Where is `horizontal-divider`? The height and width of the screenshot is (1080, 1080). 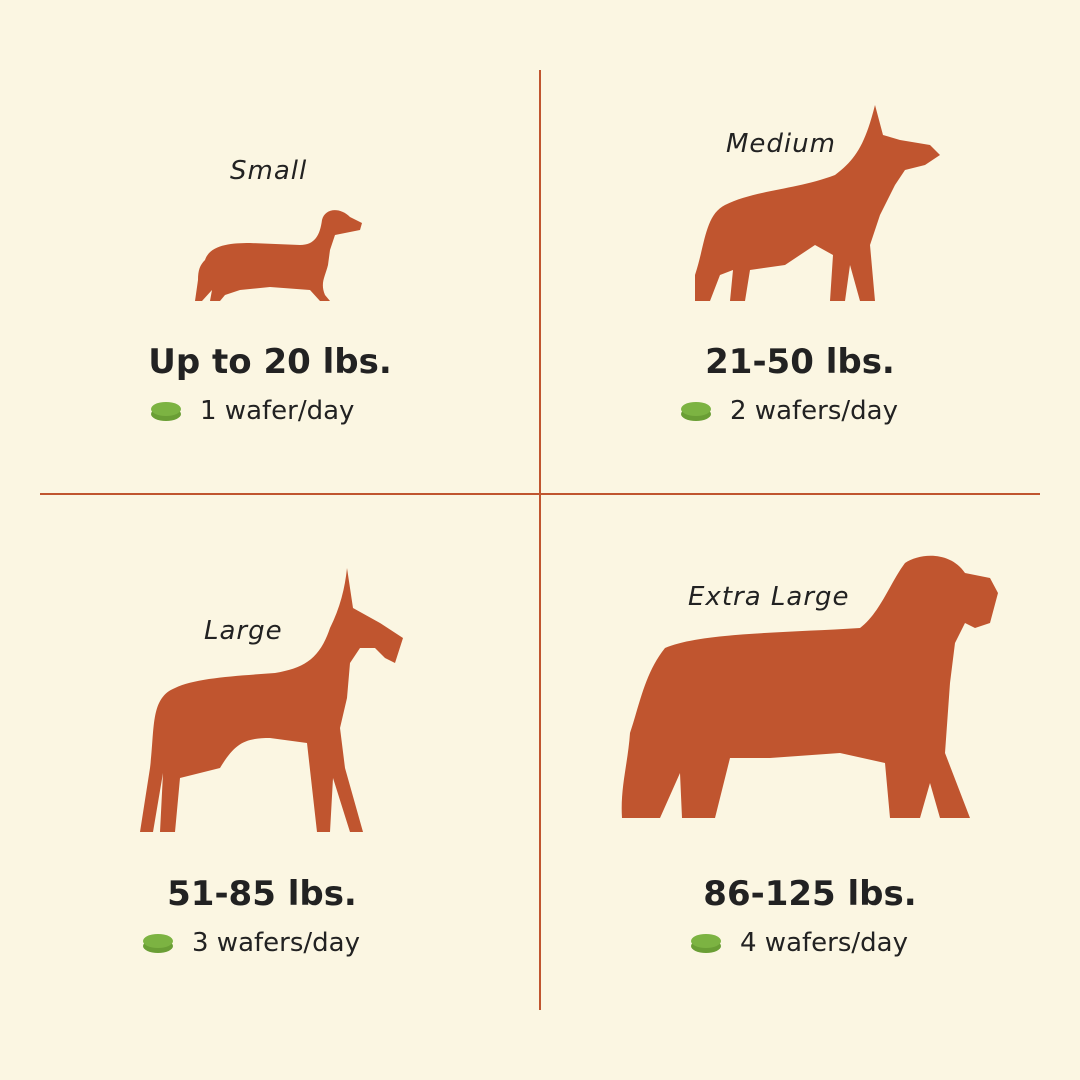 horizontal-divider is located at coordinates (540, 494).